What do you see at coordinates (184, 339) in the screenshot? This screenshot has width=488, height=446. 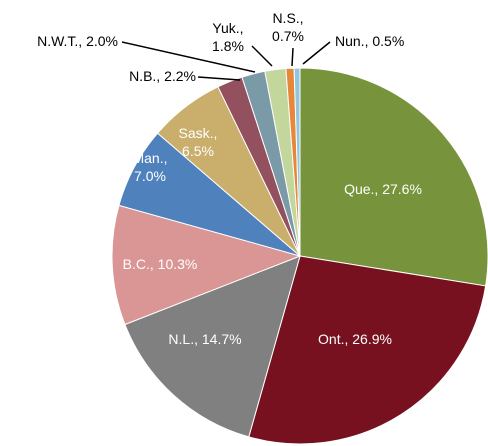 I see `label-part: N.L.,` at bounding box center [184, 339].